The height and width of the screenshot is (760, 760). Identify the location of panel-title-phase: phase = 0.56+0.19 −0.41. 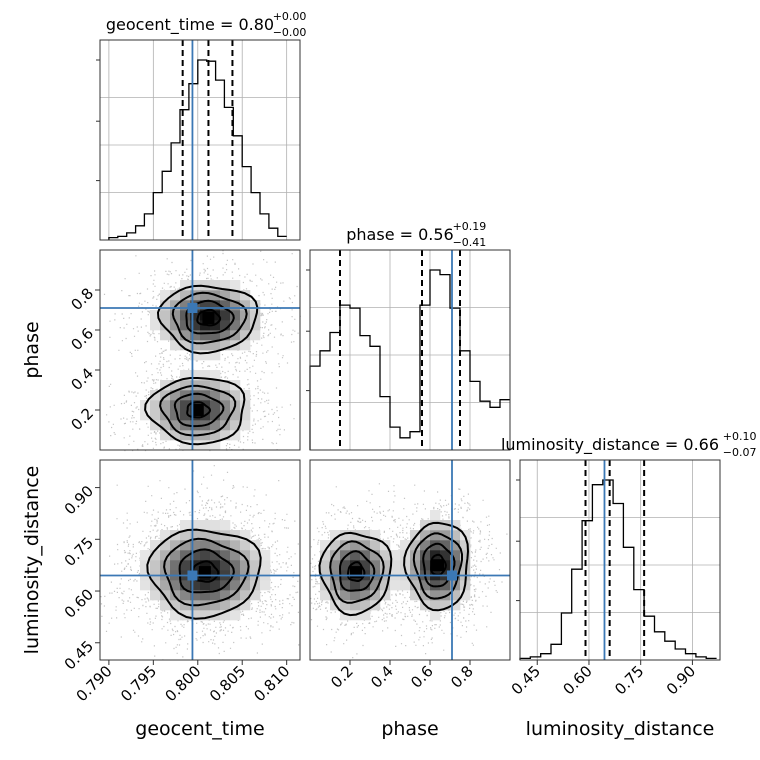
(416, 234).